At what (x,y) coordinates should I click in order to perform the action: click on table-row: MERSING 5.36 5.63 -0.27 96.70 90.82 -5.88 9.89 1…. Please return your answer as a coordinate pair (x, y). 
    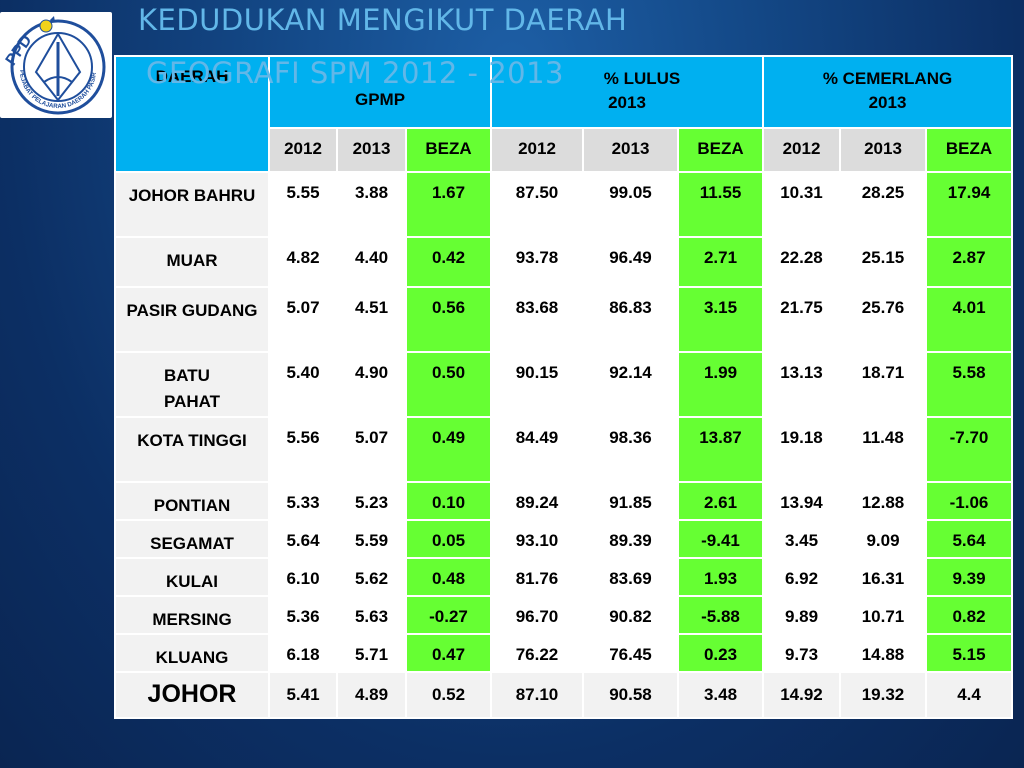
    Looking at the image, I should click on (564, 615).